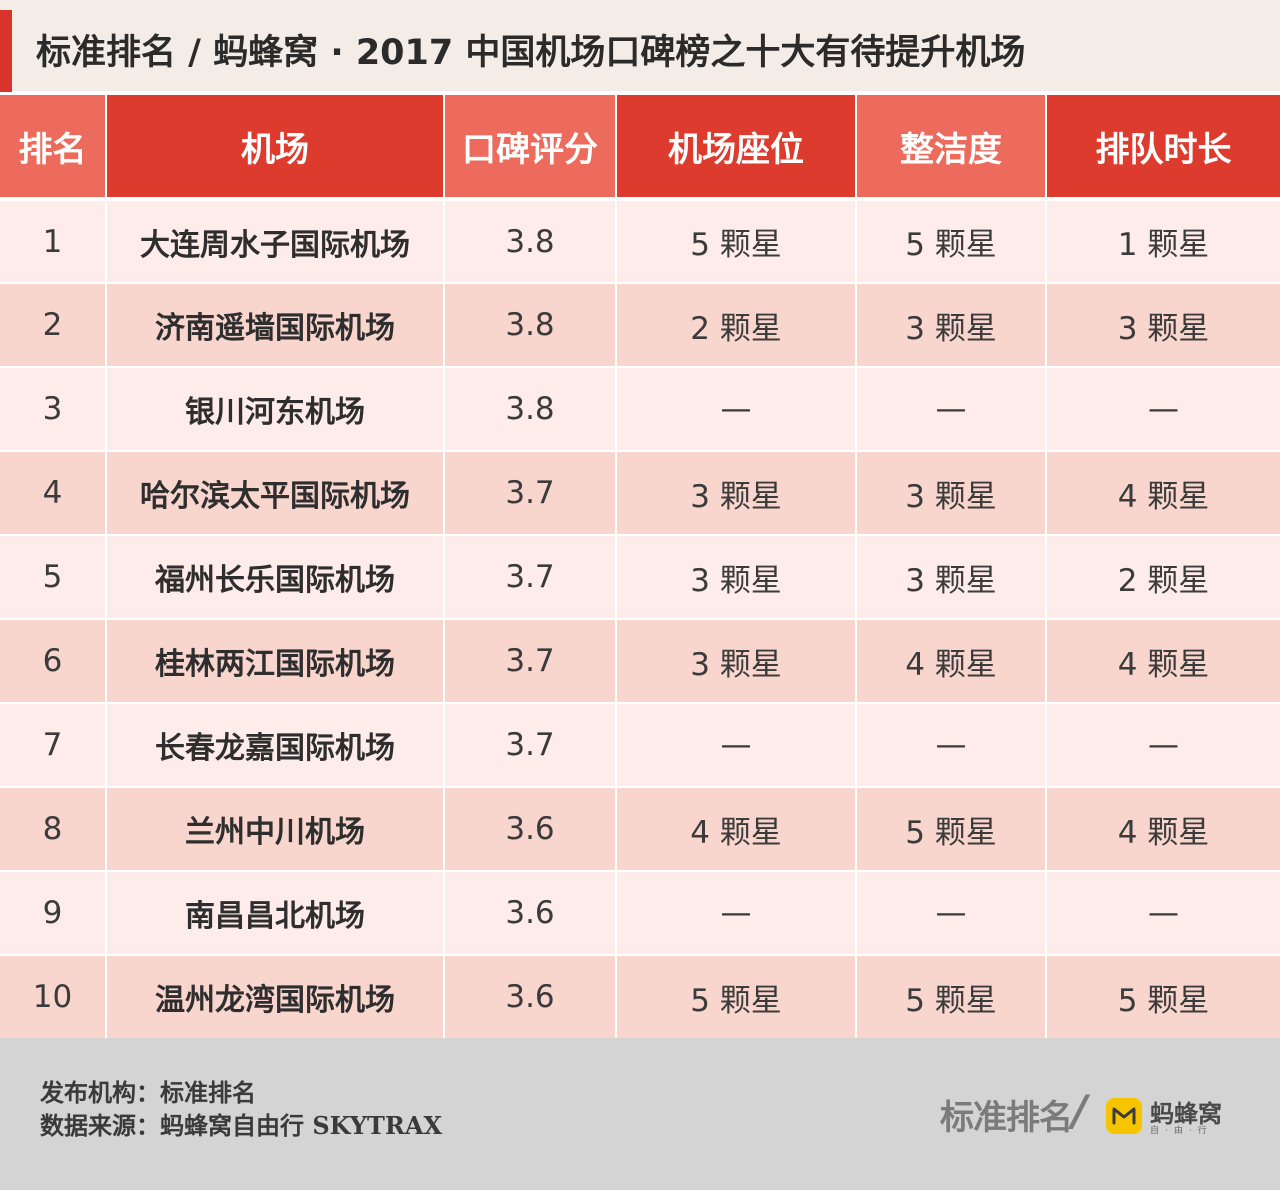 This screenshot has height=1198, width=1280. I want to click on cleanliness-cell: 4 颗星, so click(951, 661).